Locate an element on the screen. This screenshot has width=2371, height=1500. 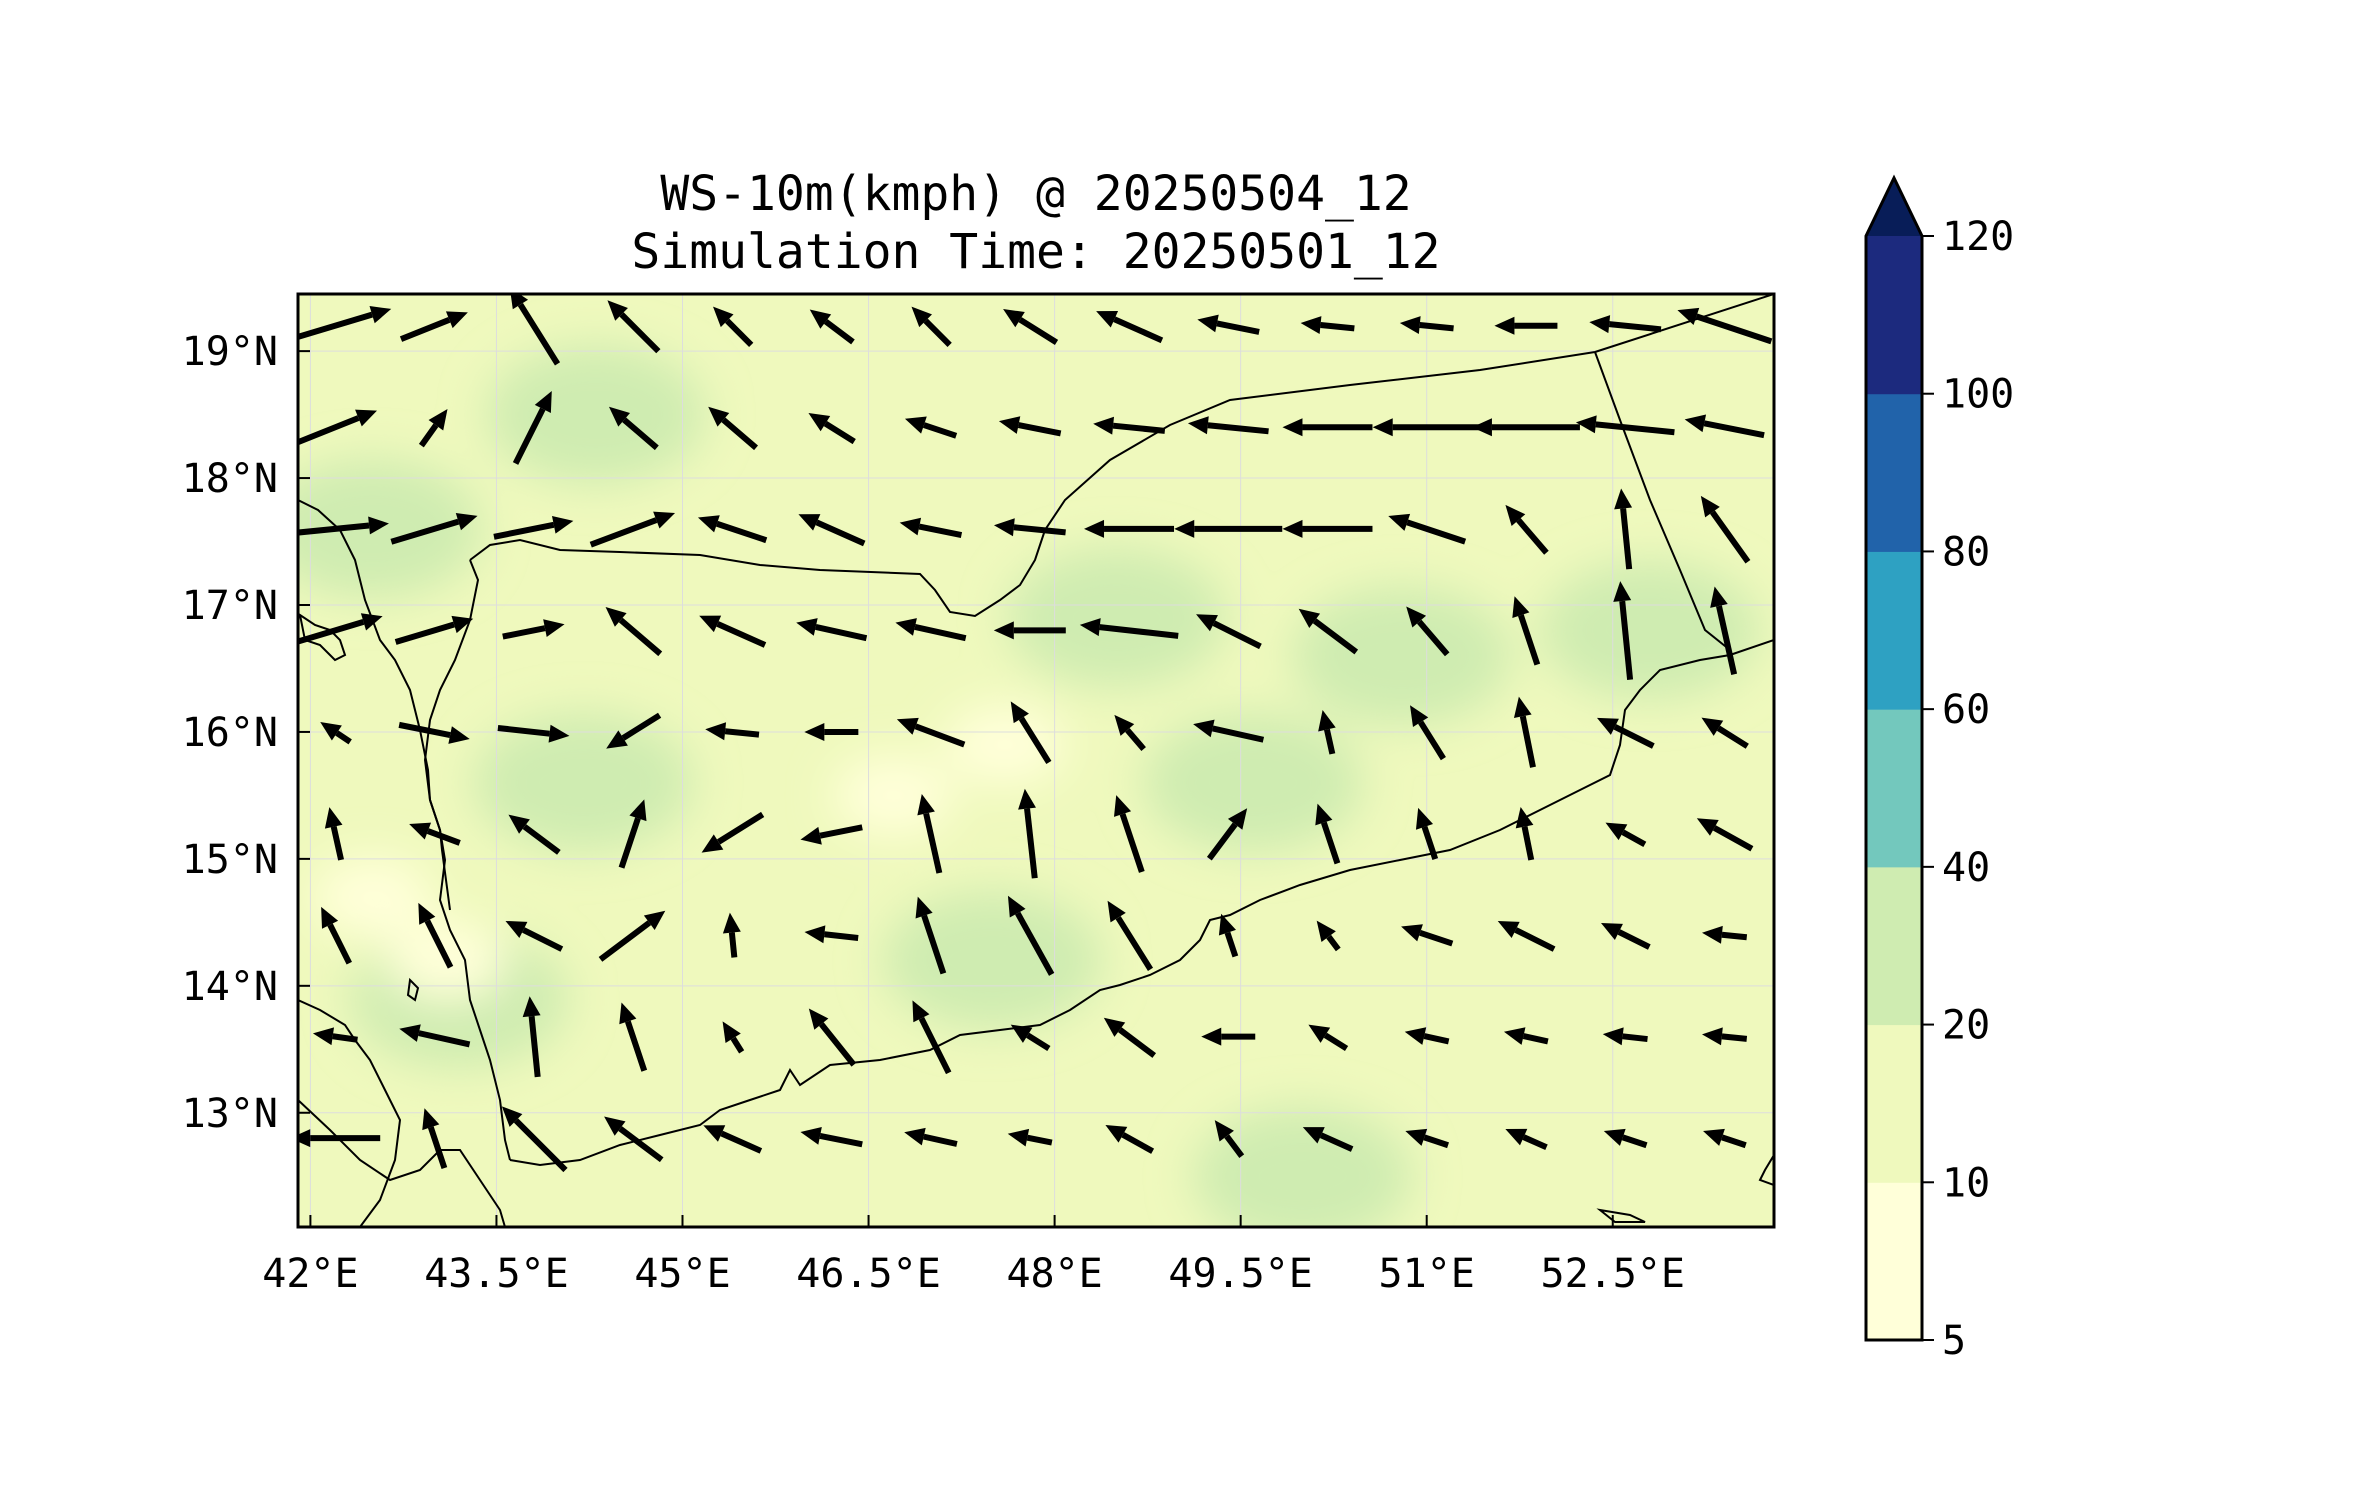
colorbar: 5 10 20 40 60 80 100 120 is located at coordinates (1939, 769).